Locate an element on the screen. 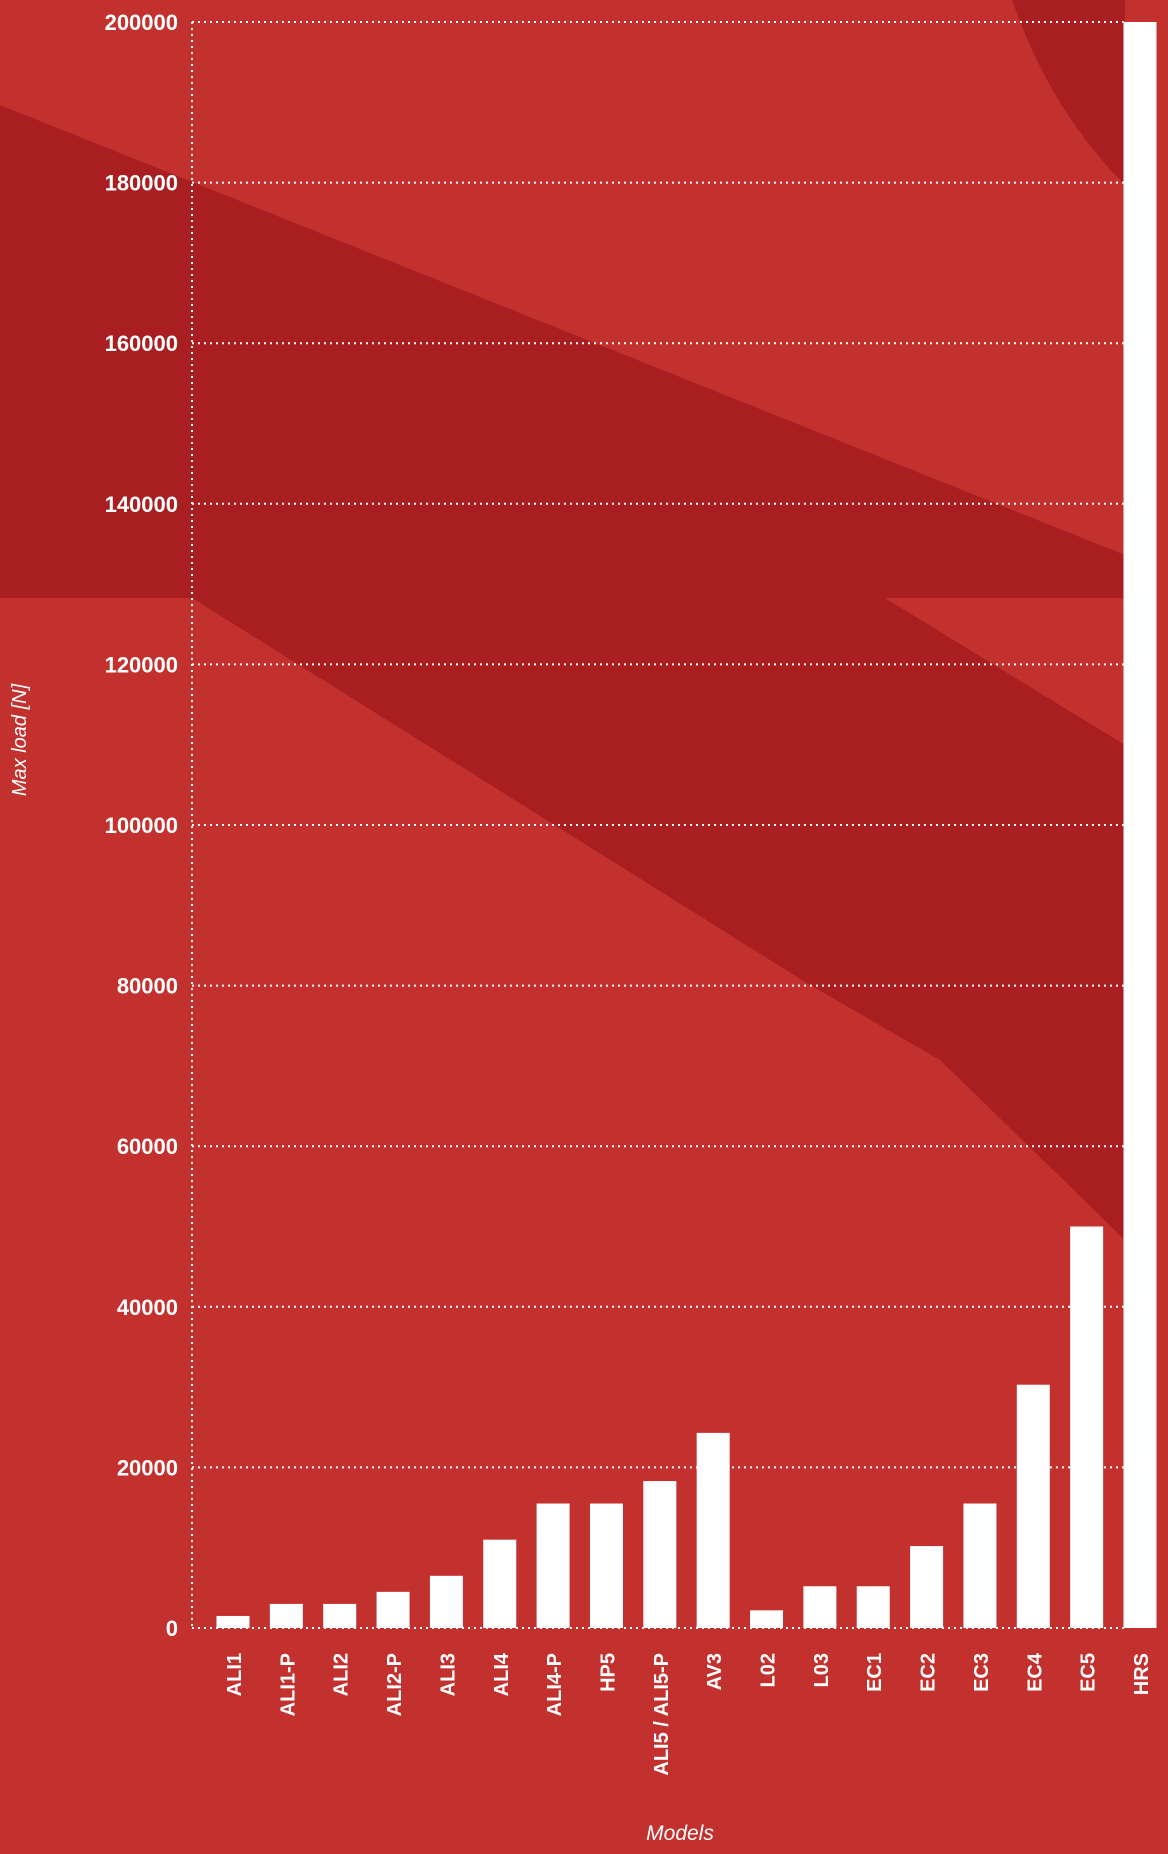 This screenshot has width=1168, height=1854. x-tick-label: ALI1 is located at coordinates (235, 1674).